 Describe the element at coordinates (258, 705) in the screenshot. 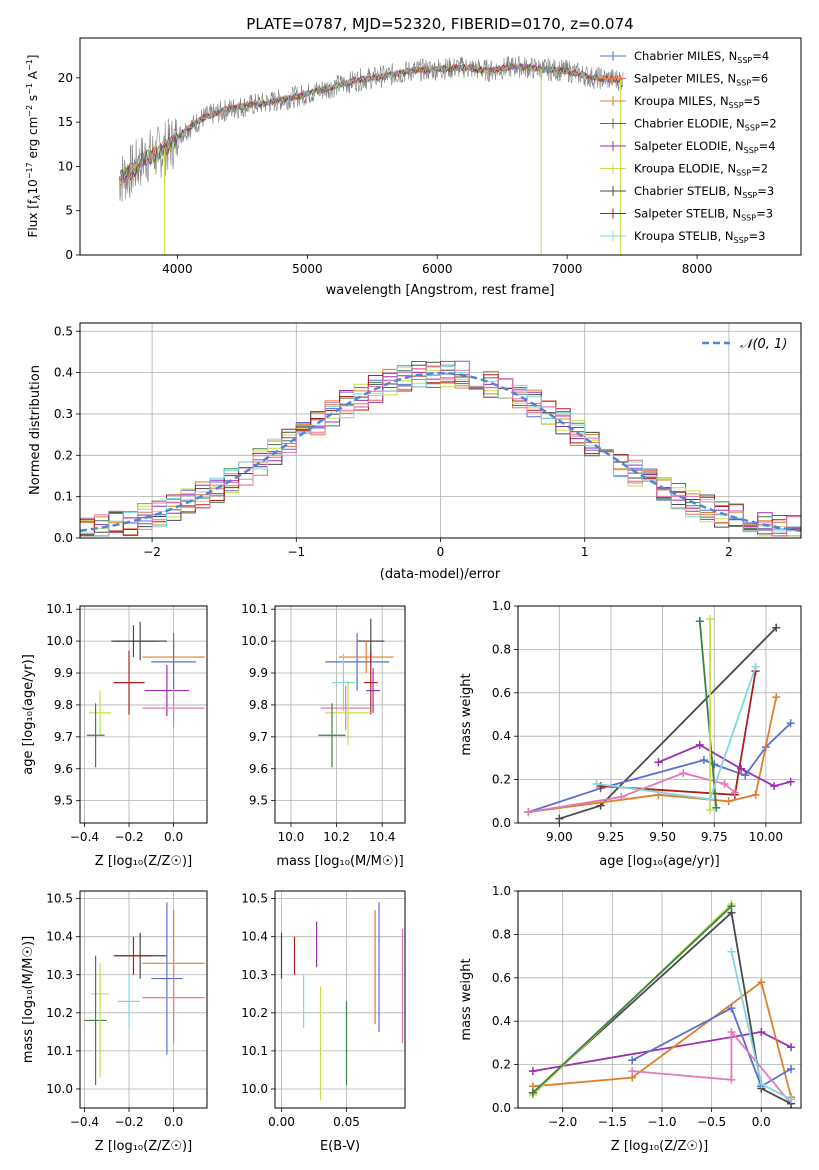

I see `age-vs-mass-ytick-label: 9.8` at that location.